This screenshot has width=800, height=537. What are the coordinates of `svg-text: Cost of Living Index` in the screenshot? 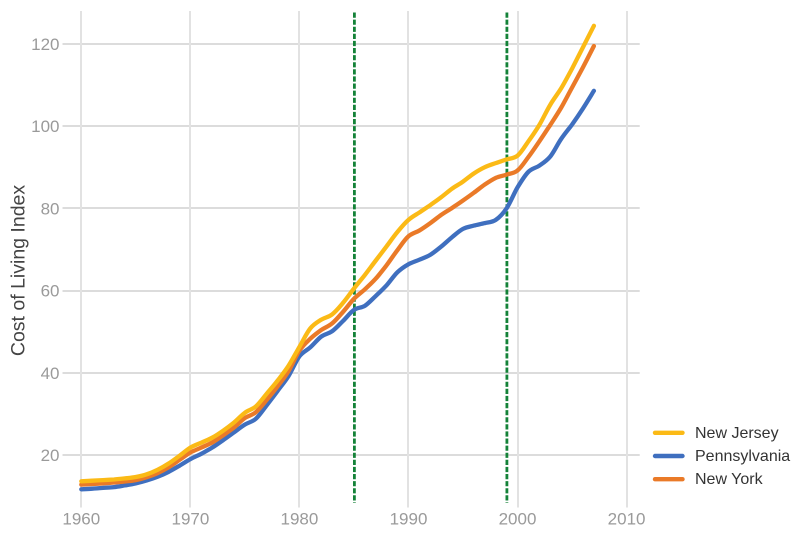 It's located at (19, 271).